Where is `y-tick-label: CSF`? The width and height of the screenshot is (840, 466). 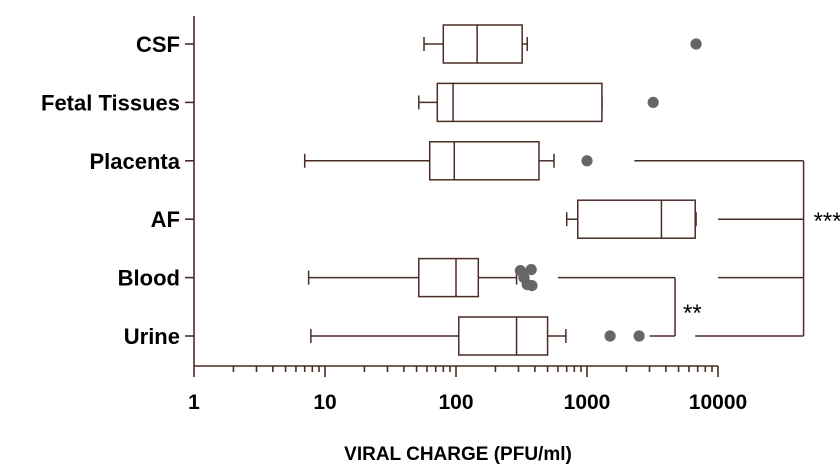
y-tick-label: CSF is located at coordinates (158, 44).